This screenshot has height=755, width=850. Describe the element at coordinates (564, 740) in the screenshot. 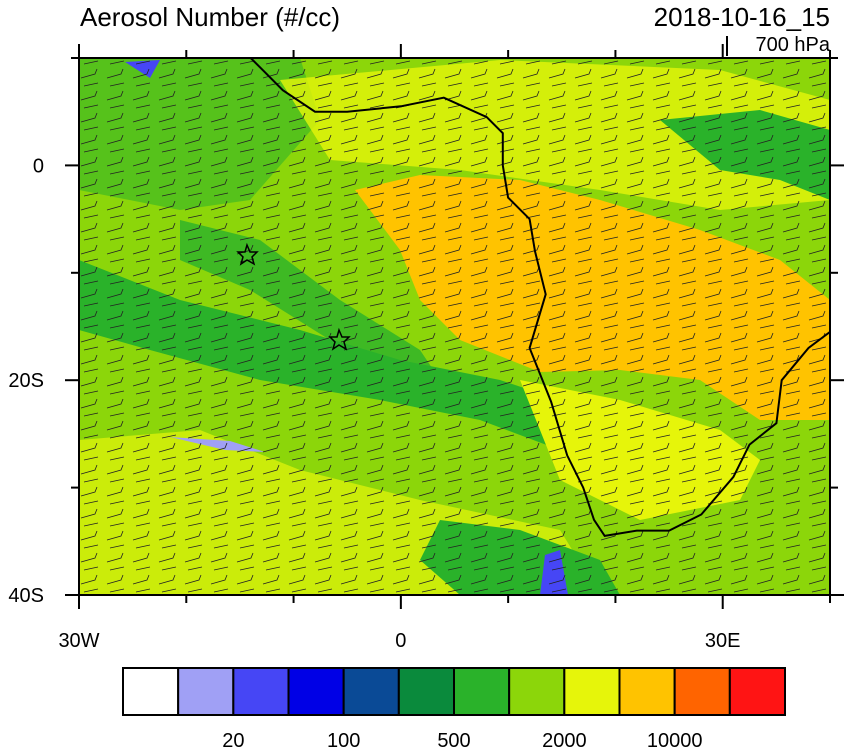

I see `colorbar-label: 2000` at that location.